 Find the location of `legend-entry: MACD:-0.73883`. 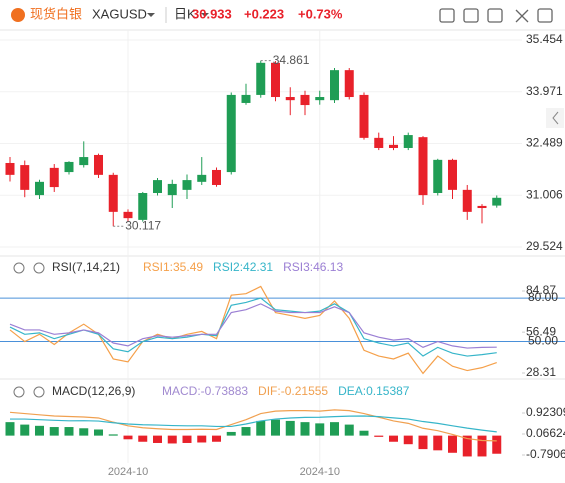

legend-entry: MACD:-0.73883 is located at coordinates (205, 391).